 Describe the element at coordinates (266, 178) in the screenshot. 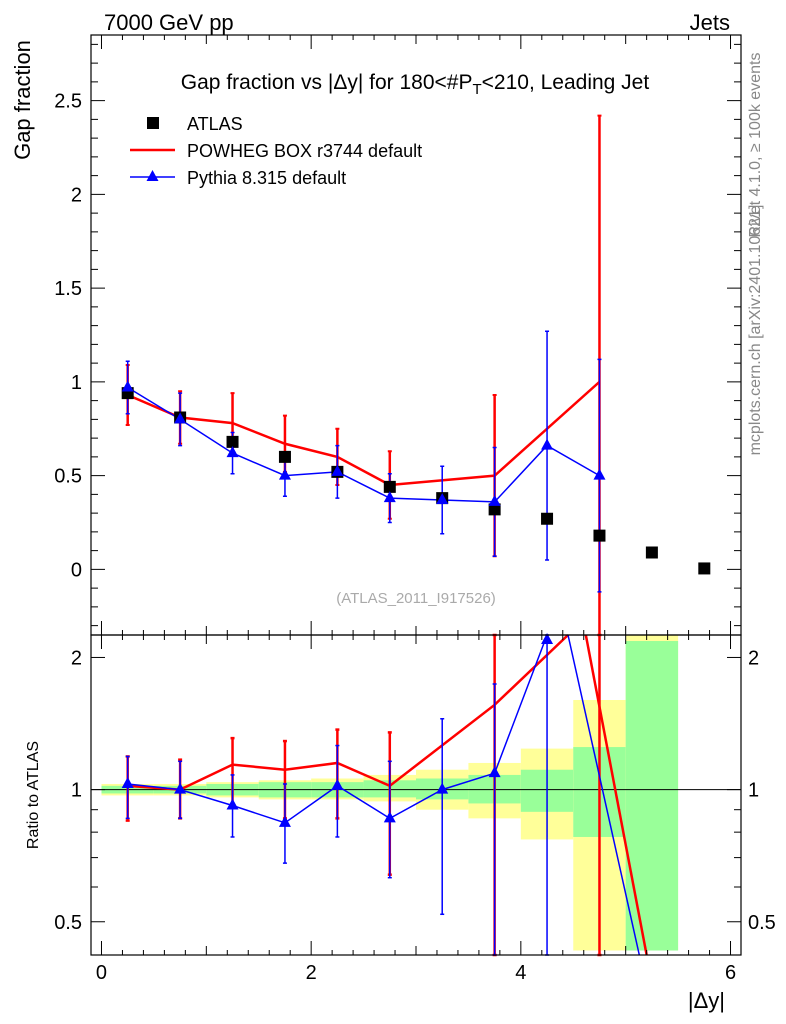

I see `legend-pythia-label: Pythia 8.315 default` at that location.